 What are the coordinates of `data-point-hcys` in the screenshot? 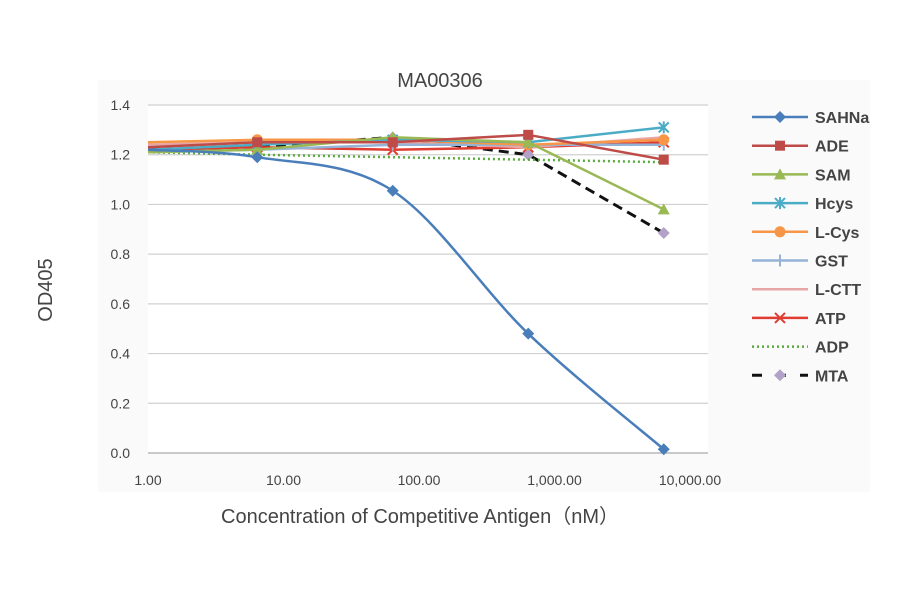 It's located at (664, 127).